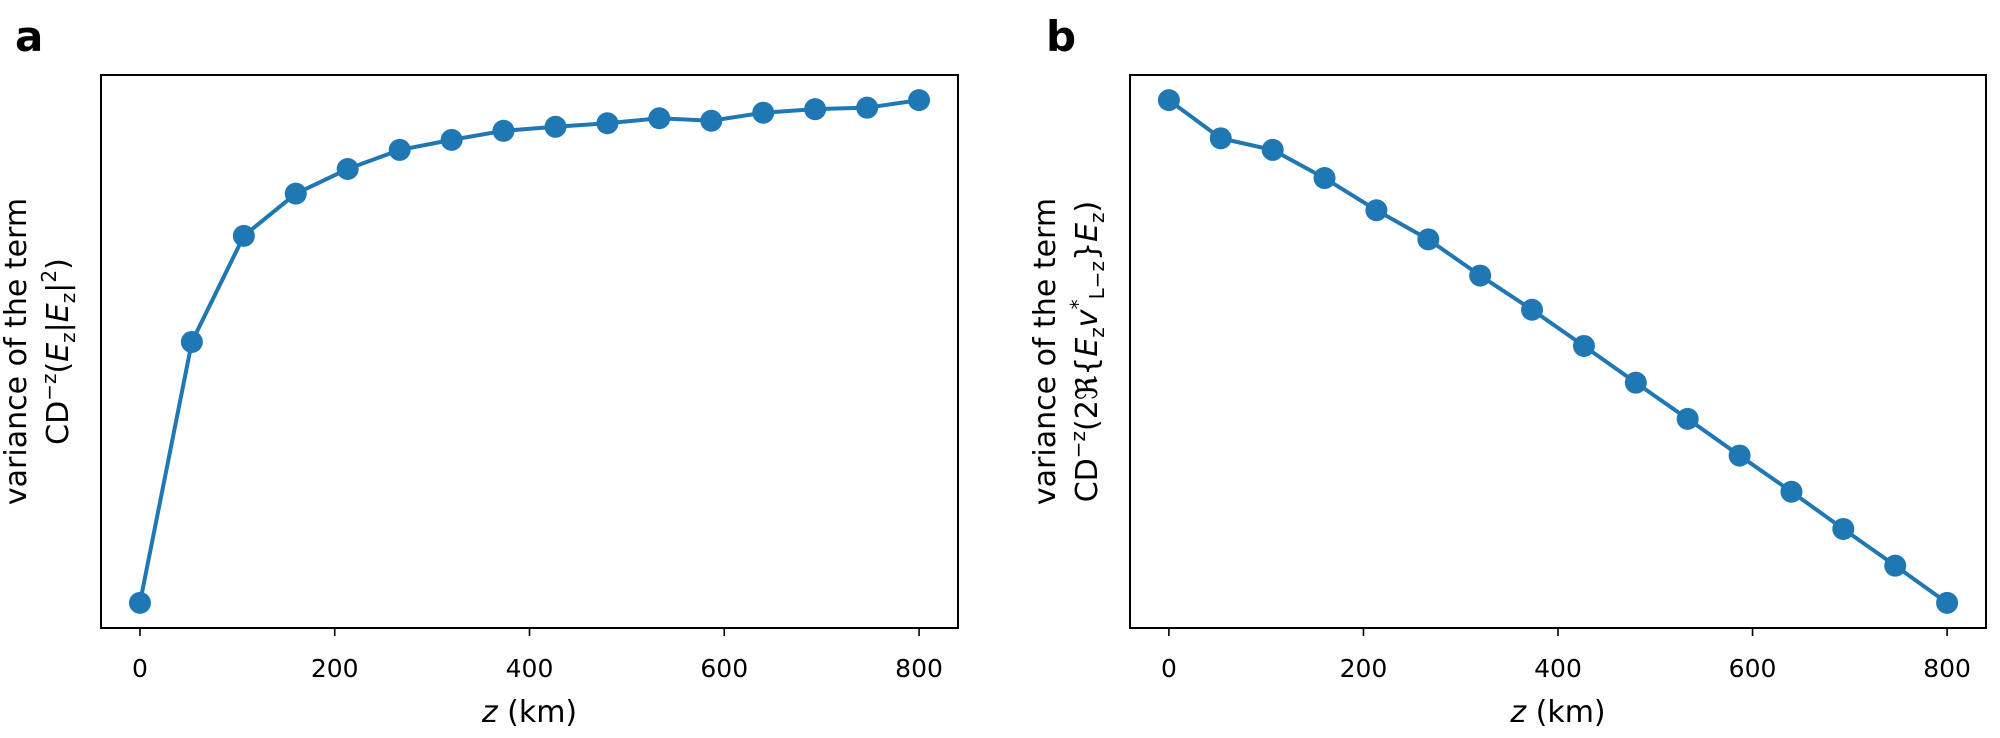 This screenshot has height=738, width=2000. What do you see at coordinates (1078, 304) in the screenshot?
I see `label-part: *` at bounding box center [1078, 304].